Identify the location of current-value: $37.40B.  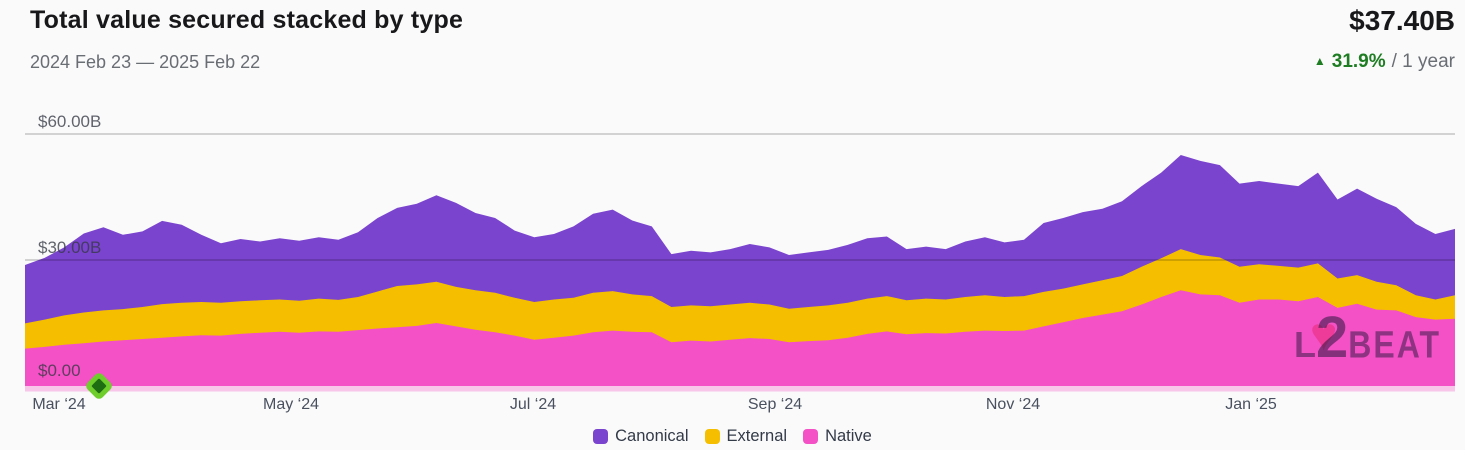
(1402, 20).